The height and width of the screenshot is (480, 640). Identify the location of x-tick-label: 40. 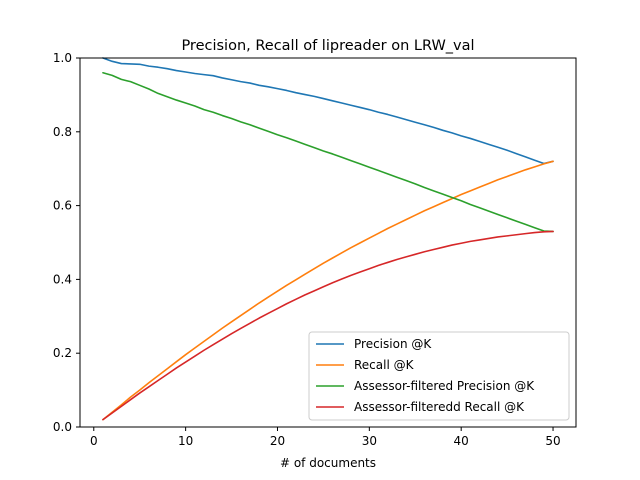
(461, 441).